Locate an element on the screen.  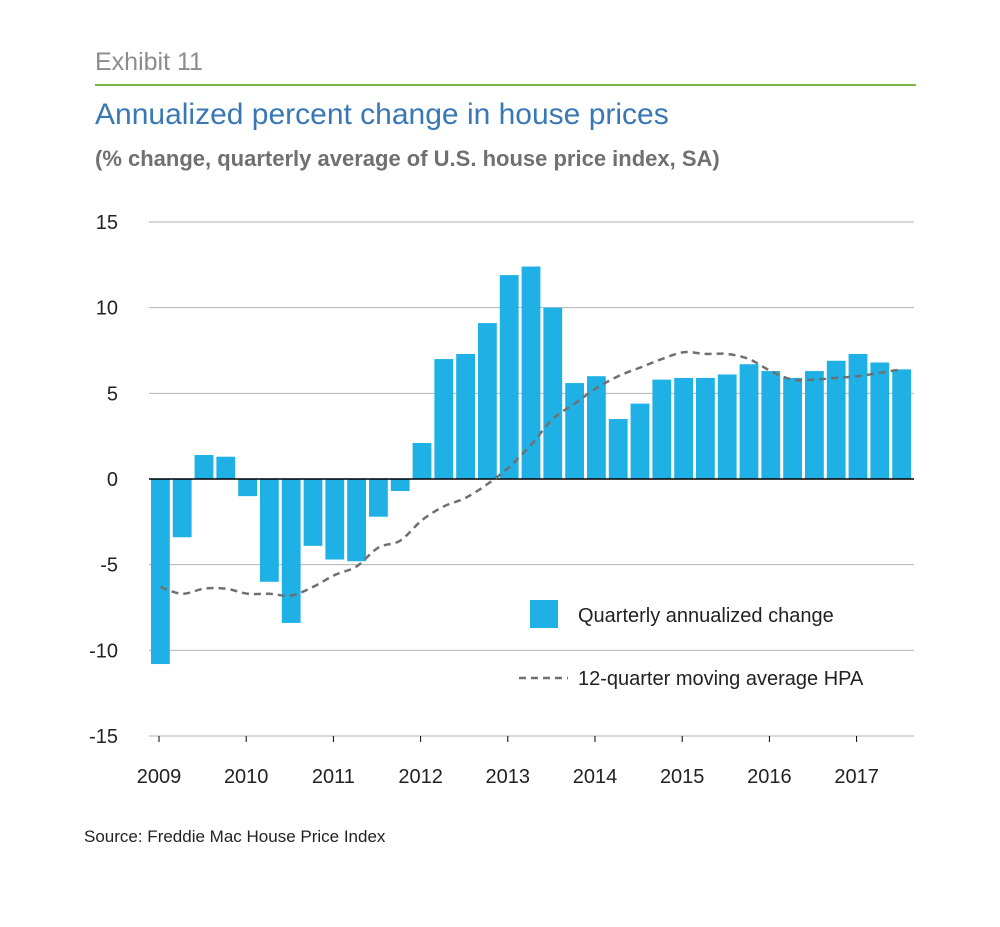
y-tick-label: -10 is located at coordinates (103, 651).